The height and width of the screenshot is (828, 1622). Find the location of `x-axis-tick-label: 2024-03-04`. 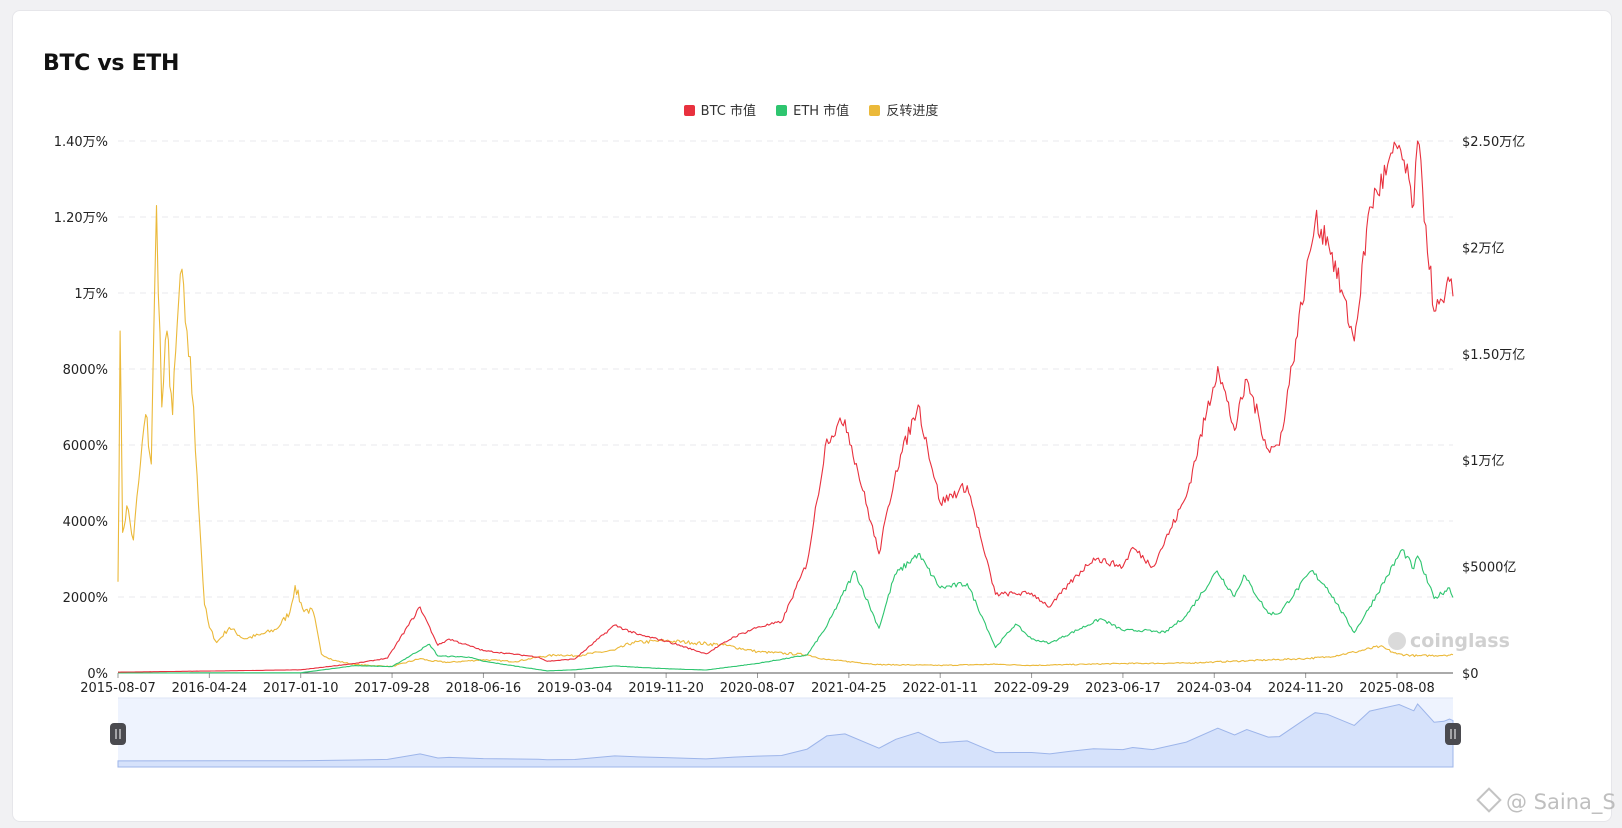

x-axis-tick-label: 2024-03-04 is located at coordinates (1215, 688).